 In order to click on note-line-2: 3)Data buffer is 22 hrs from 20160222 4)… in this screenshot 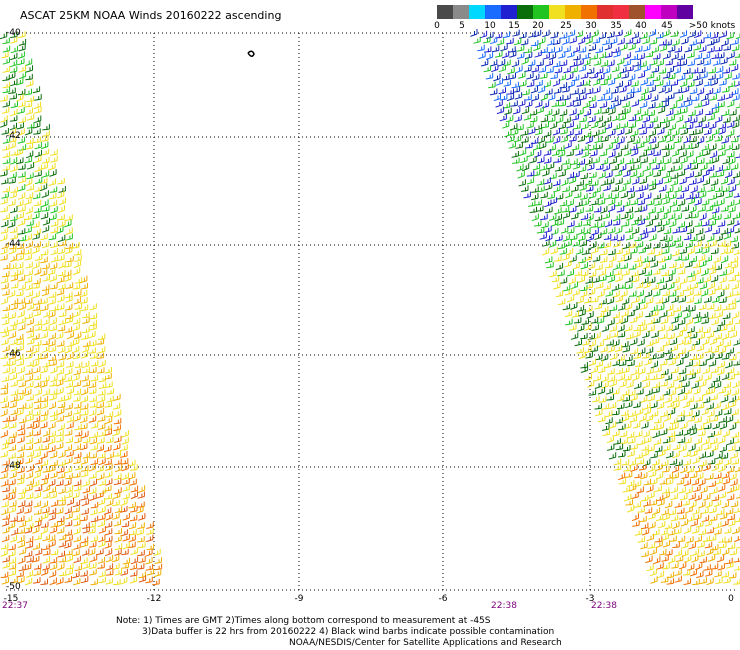, I will do `click(348, 632)`.